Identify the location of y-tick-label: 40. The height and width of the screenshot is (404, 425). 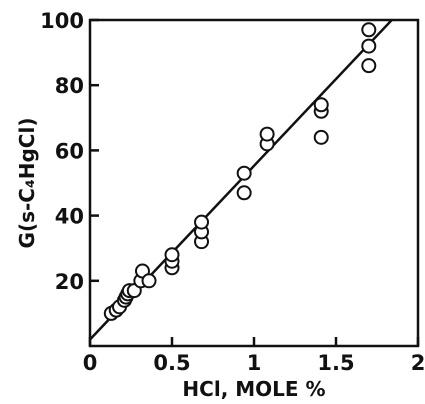
(69, 217).